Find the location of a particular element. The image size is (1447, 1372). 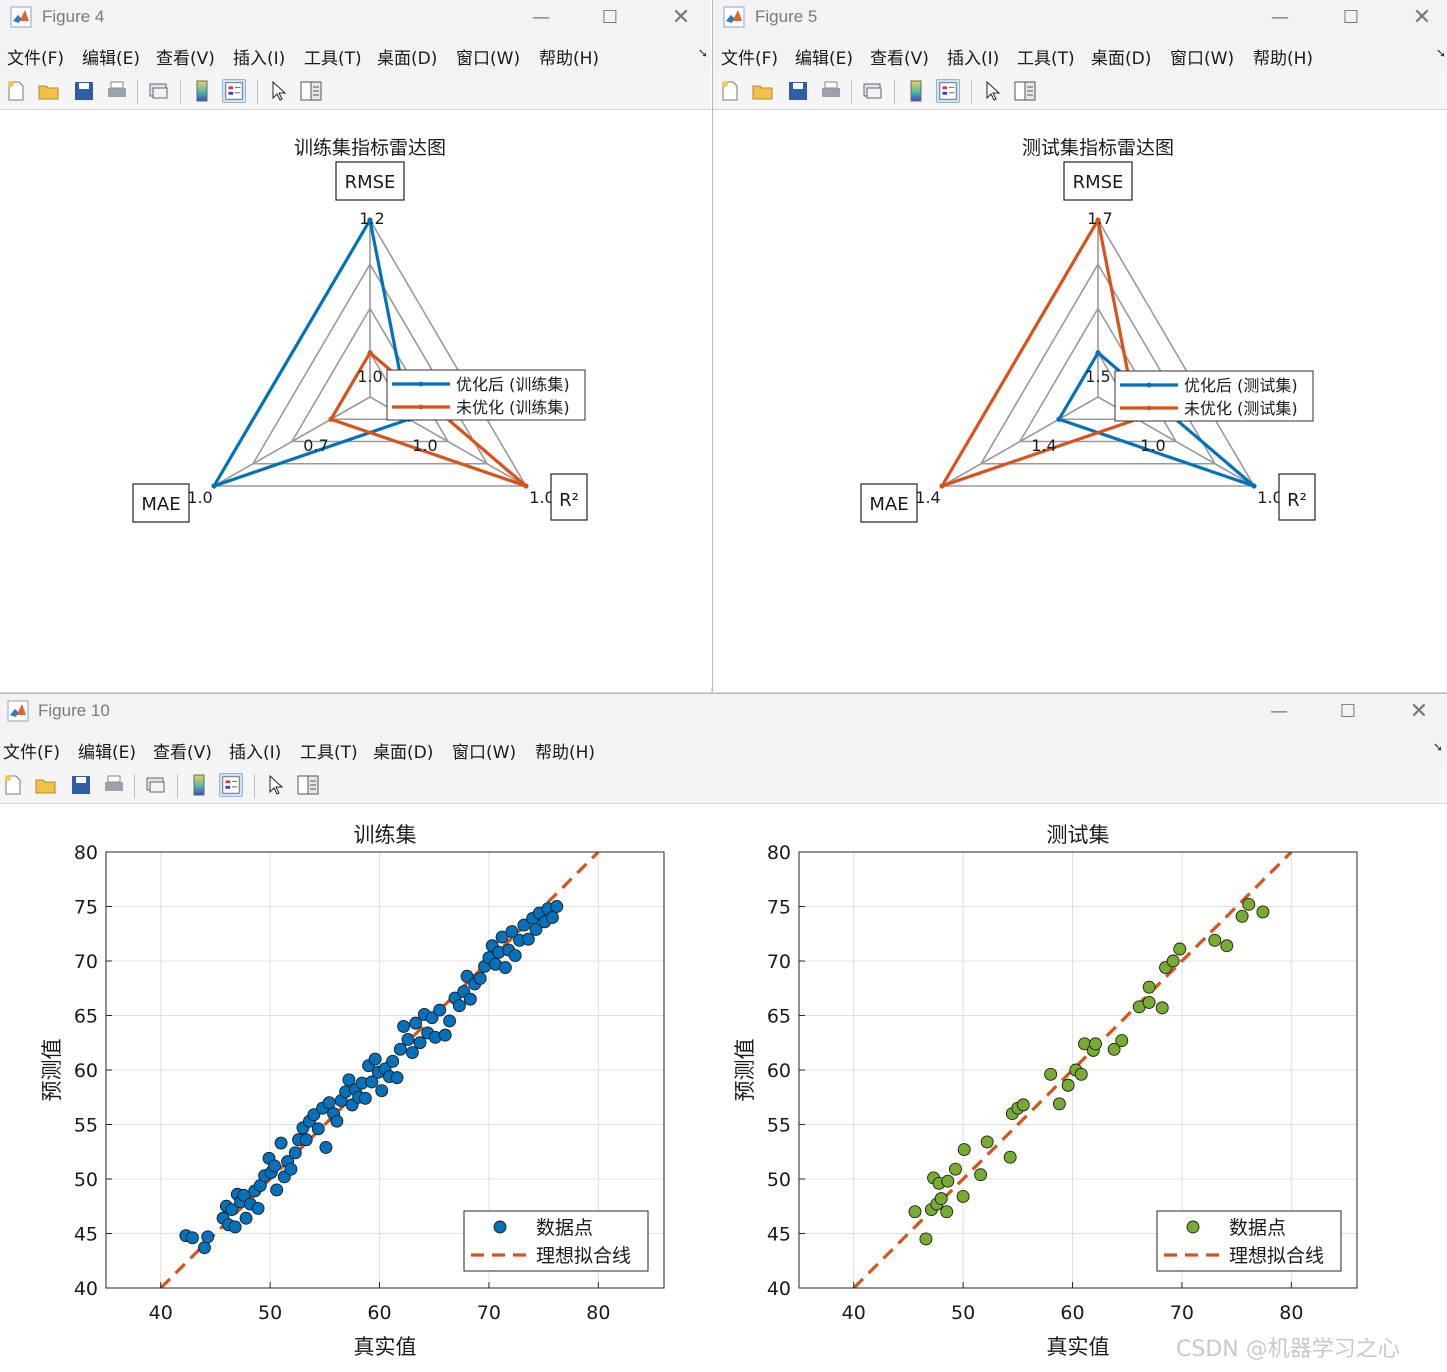

r2-axis-label-box is located at coordinates (569, 497).